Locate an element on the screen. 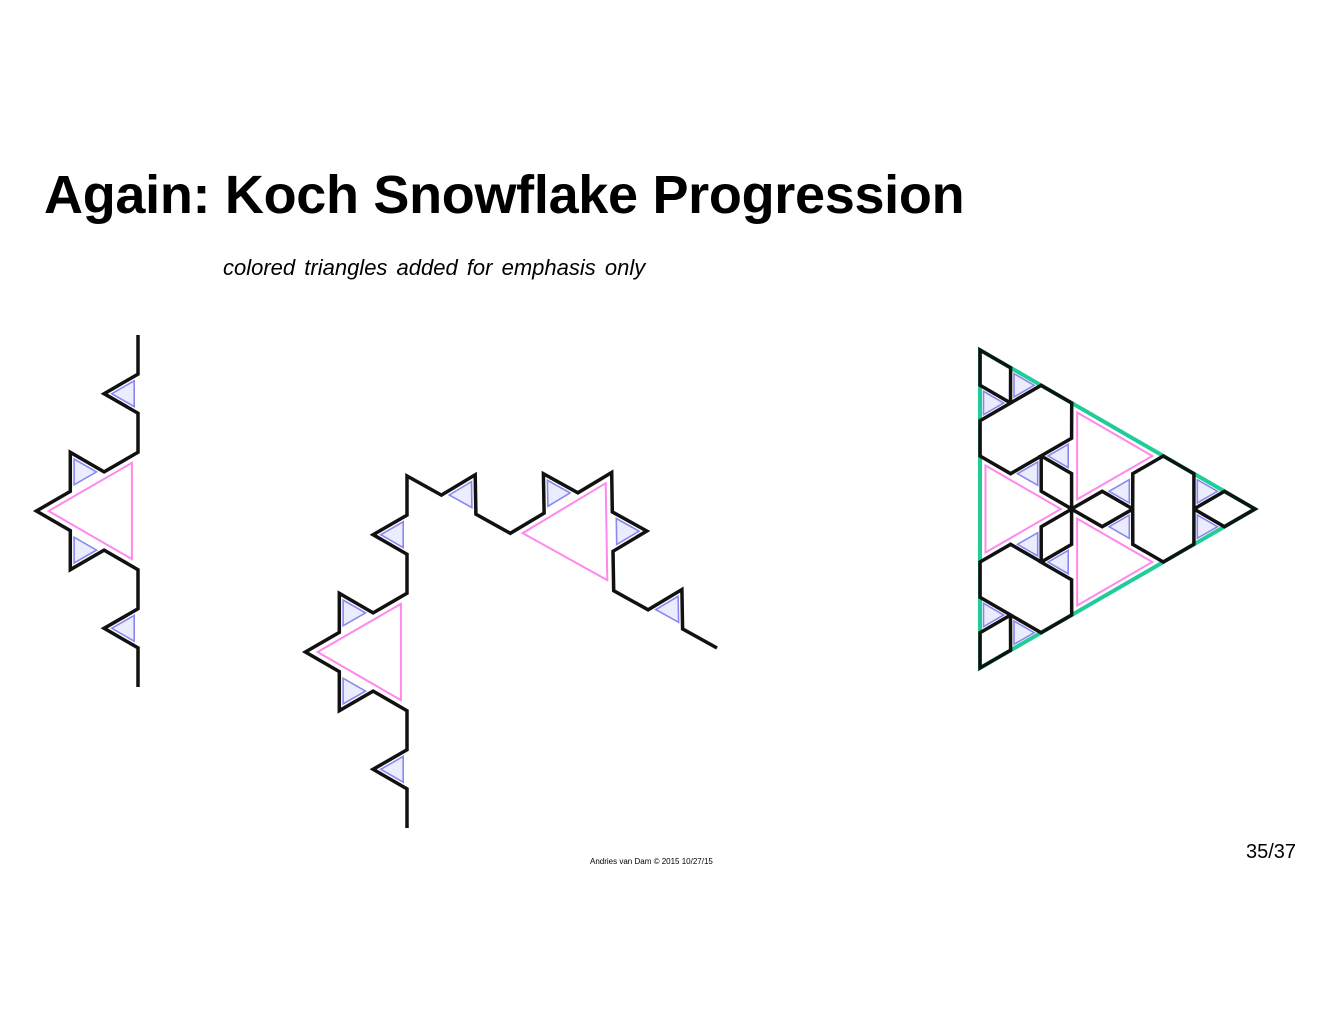 The image size is (1320, 1020). base-triangle-green is located at coordinates (1118, 509).